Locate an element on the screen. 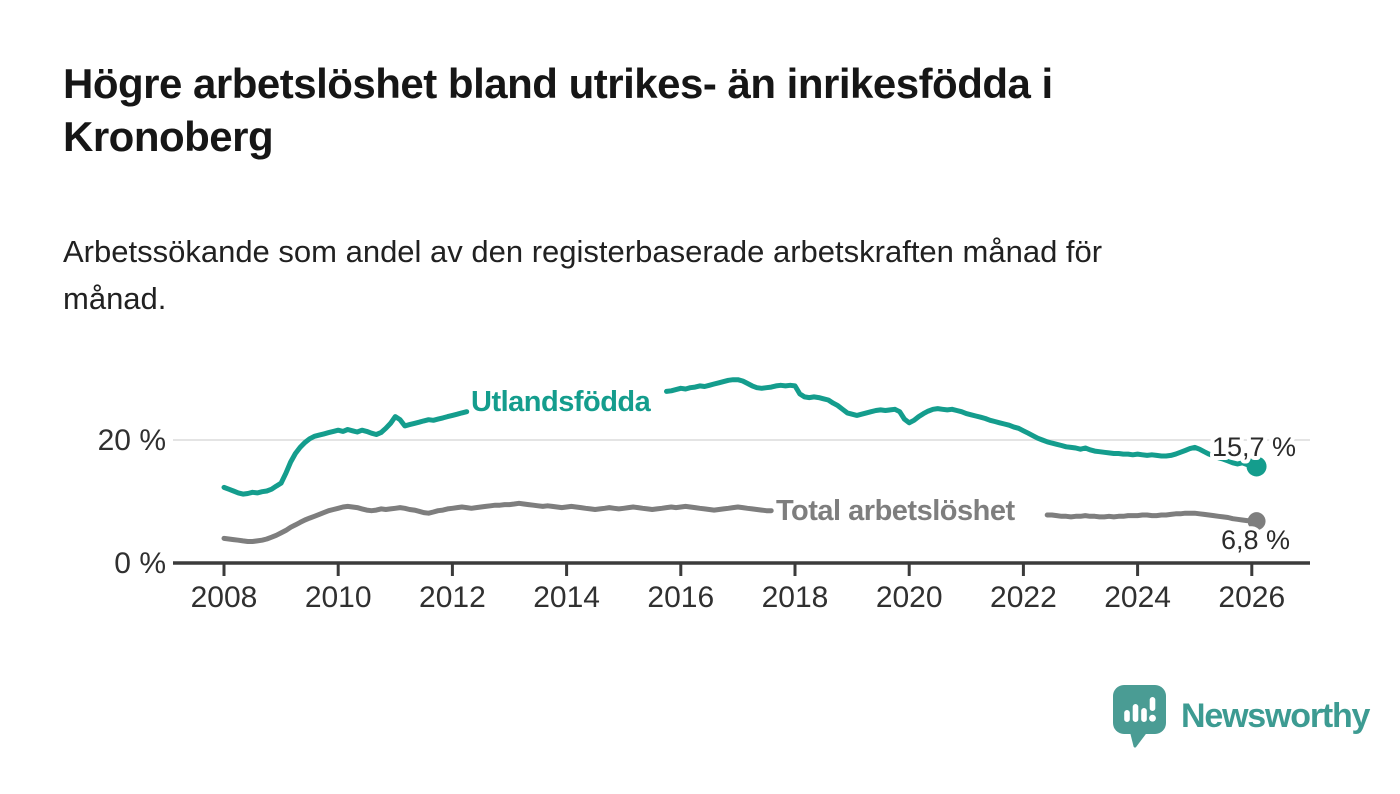 The width and height of the screenshot is (1400, 794). x-tick-label-2020: 2020 is located at coordinates (909, 597).